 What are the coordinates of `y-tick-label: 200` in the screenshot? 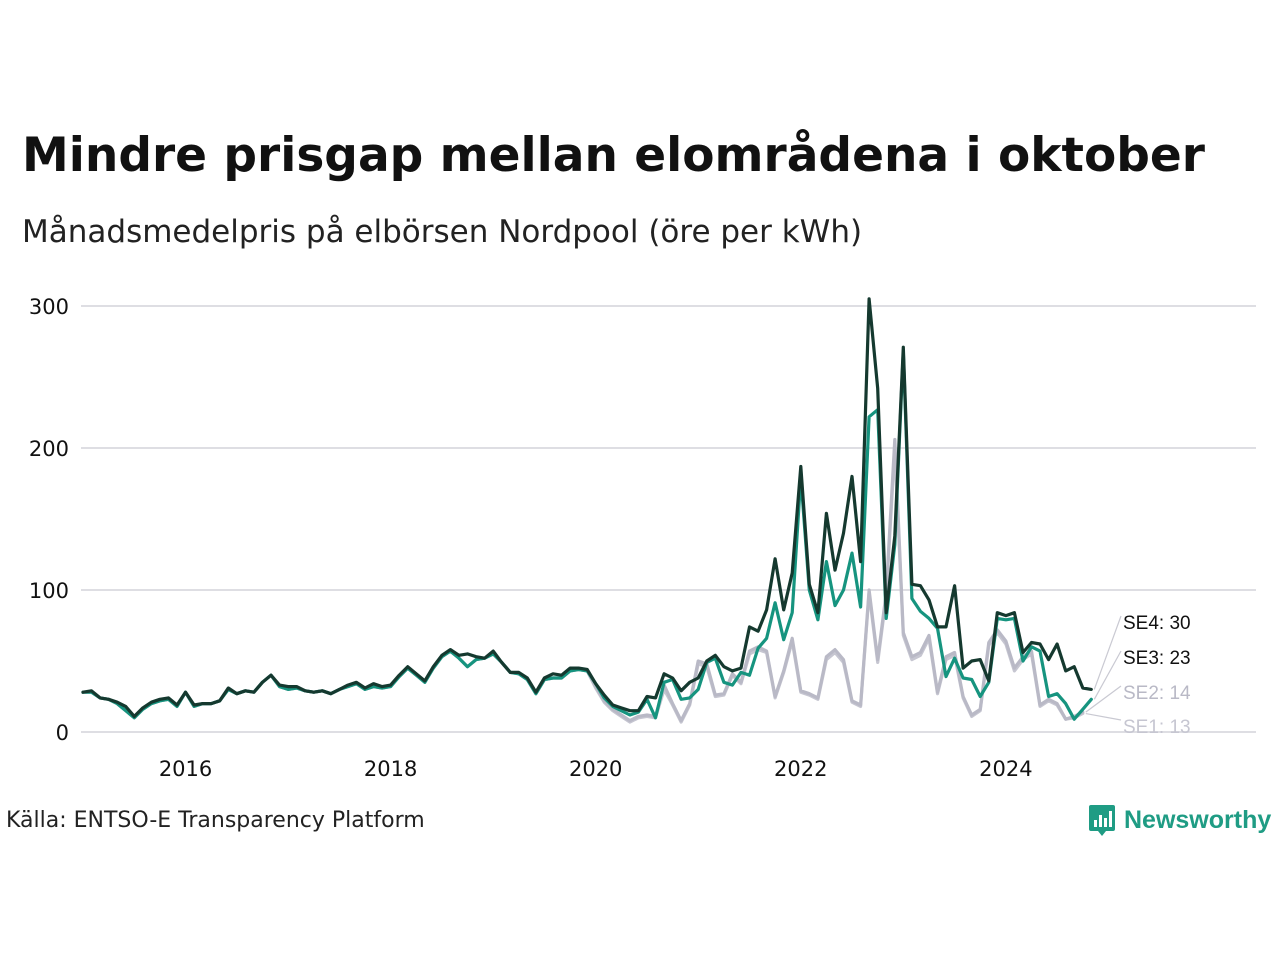 It's located at (49, 449).